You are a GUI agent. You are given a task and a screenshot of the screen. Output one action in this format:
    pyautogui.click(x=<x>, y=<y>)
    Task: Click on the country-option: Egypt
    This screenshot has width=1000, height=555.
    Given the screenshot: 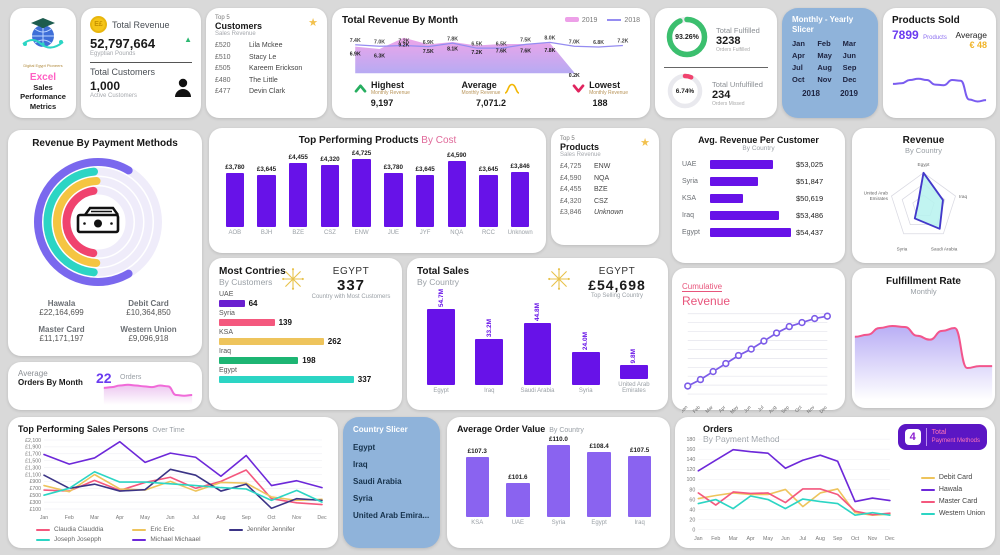 What is the action you would take?
    pyautogui.click(x=364, y=447)
    